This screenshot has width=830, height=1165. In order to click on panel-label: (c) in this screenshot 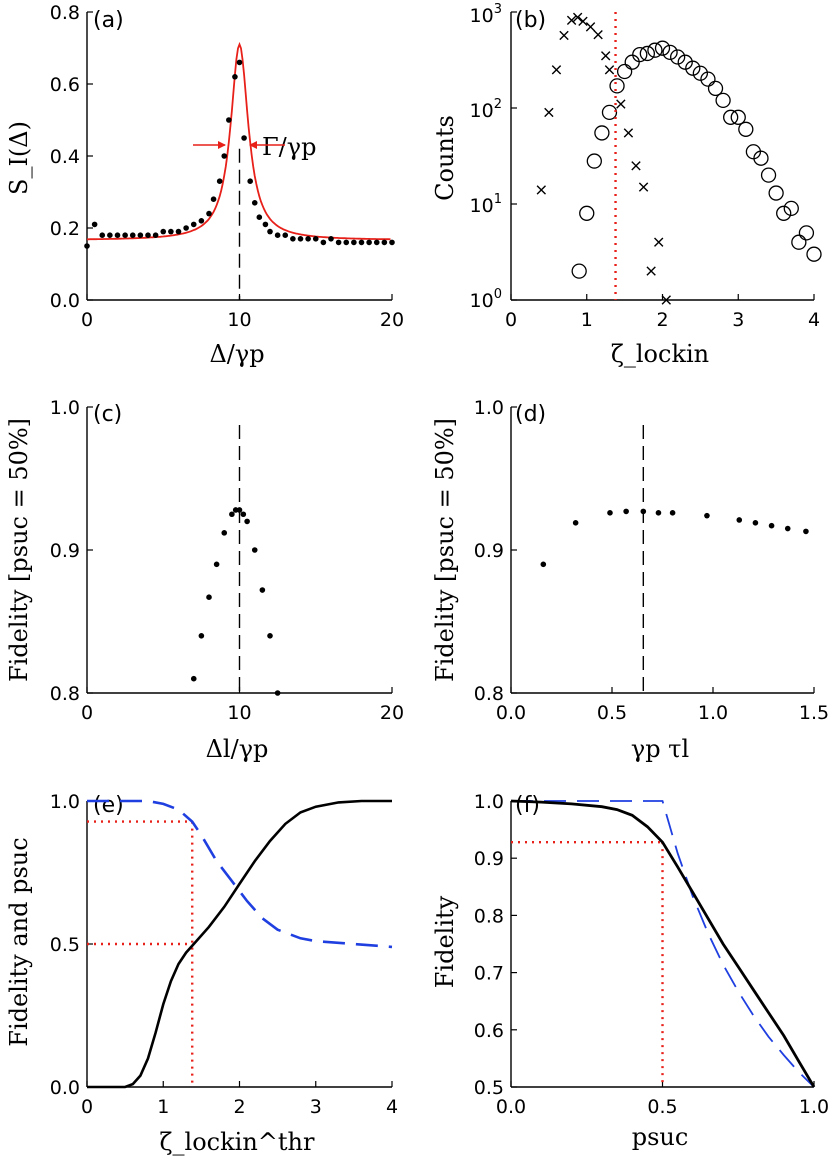, I will do `click(107, 414)`.